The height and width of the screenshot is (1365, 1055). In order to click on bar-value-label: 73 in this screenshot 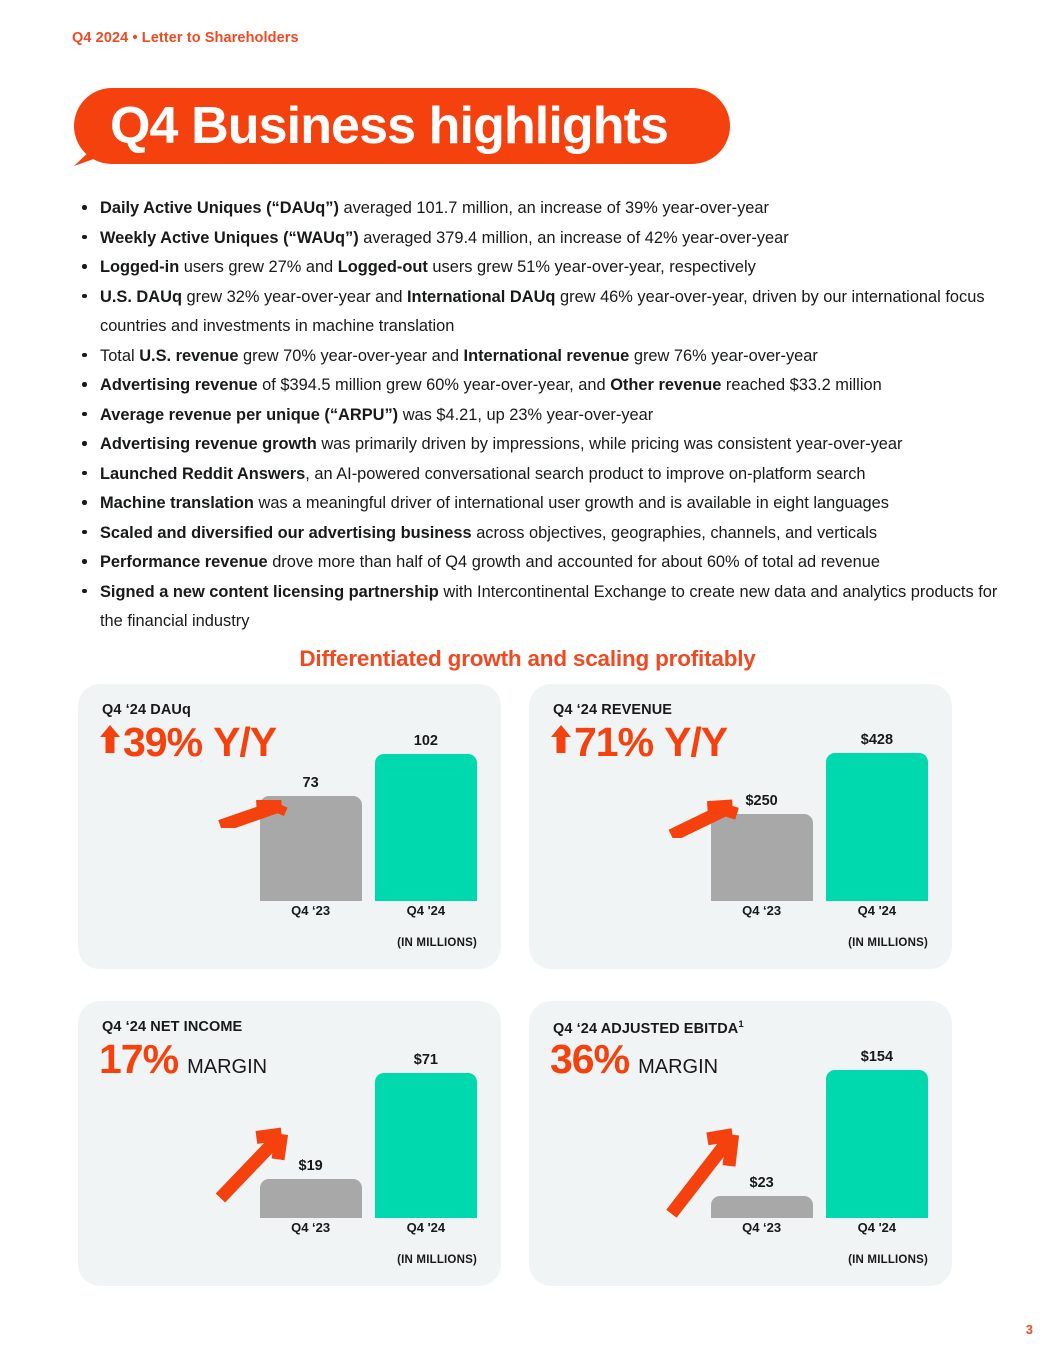, I will do `click(310, 783)`.